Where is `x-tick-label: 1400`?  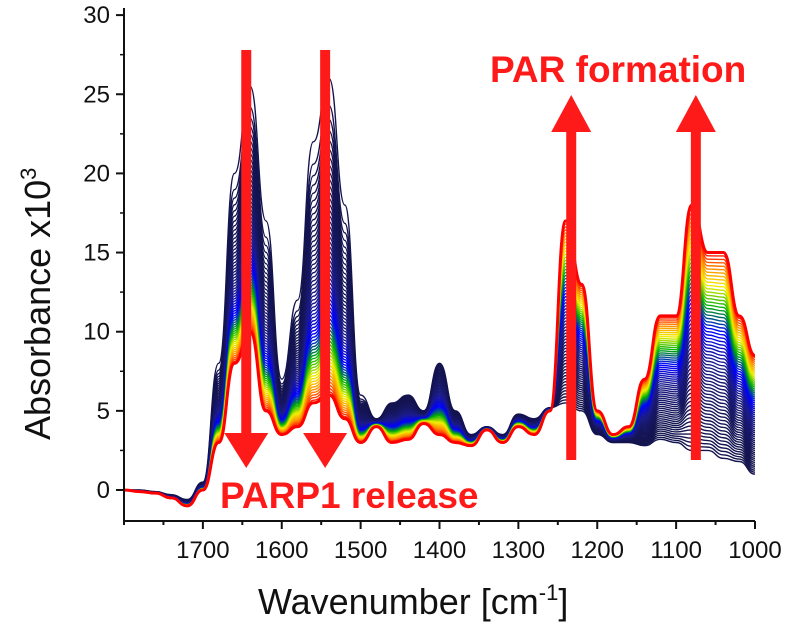
x-tick-label: 1400 is located at coordinates (439, 550).